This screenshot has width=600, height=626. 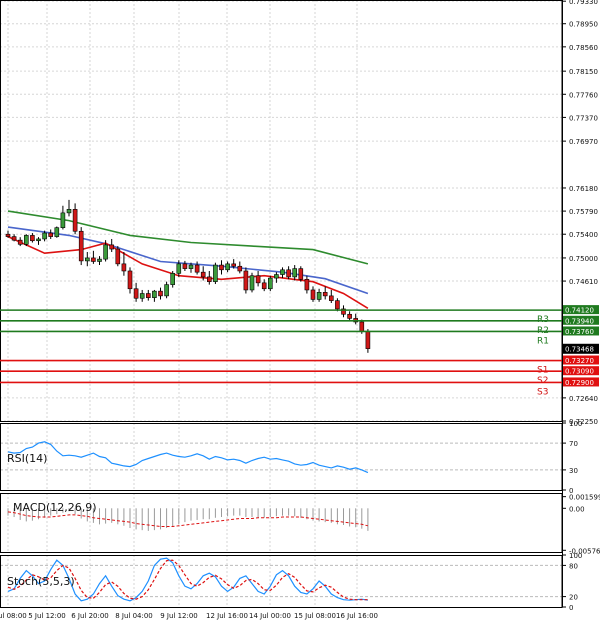 I want to click on level-price-label: 0.73090, so click(x=579, y=372).